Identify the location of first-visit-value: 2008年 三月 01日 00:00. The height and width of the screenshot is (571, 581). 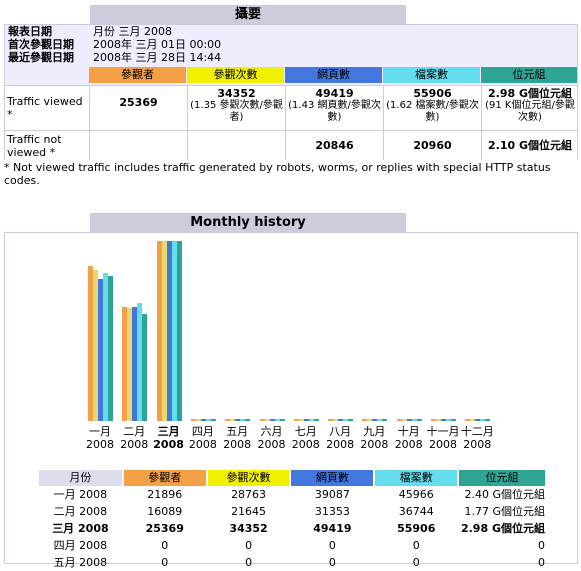
(157, 44).